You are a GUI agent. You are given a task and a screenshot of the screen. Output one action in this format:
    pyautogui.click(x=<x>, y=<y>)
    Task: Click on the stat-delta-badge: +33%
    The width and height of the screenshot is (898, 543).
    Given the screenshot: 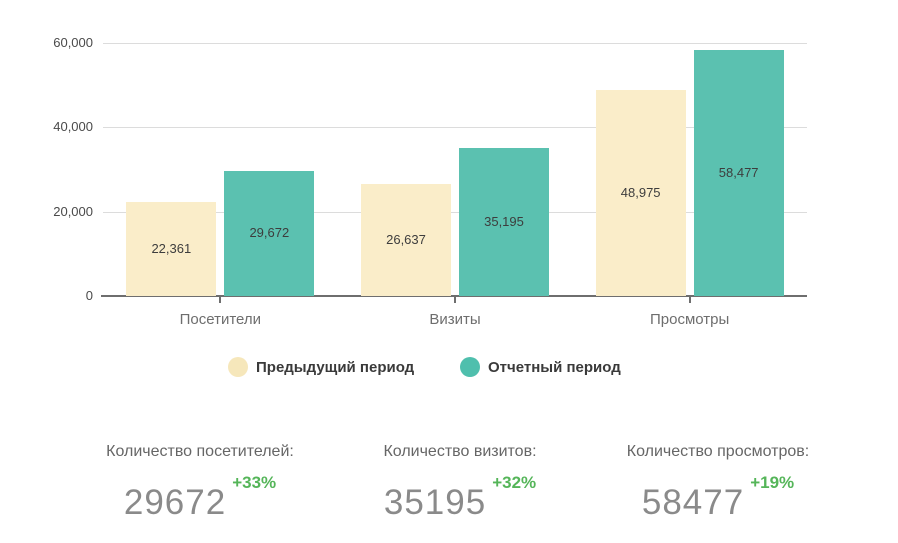 What is the action you would take?
    pyautogui.click(x=254, y=482)
    